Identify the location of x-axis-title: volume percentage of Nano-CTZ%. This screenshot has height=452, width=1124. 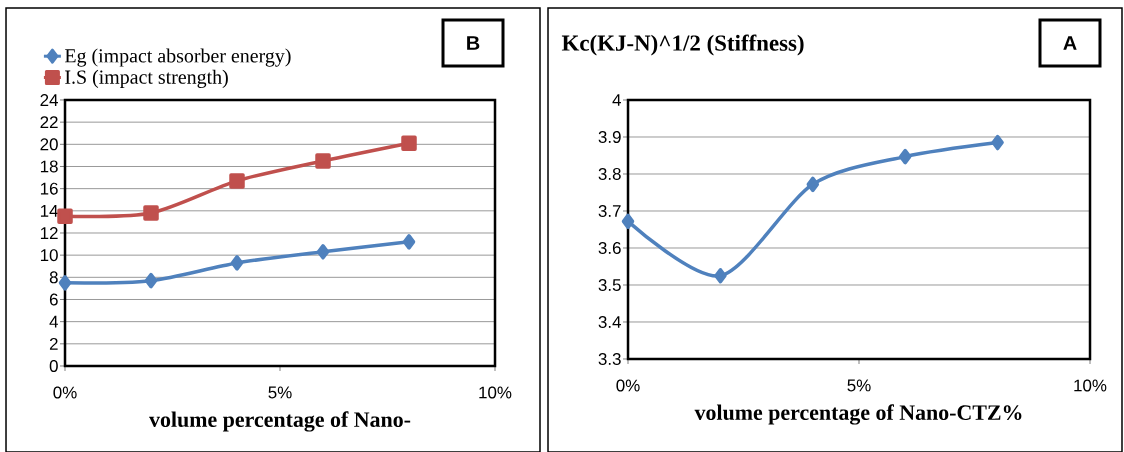
(858, 414).